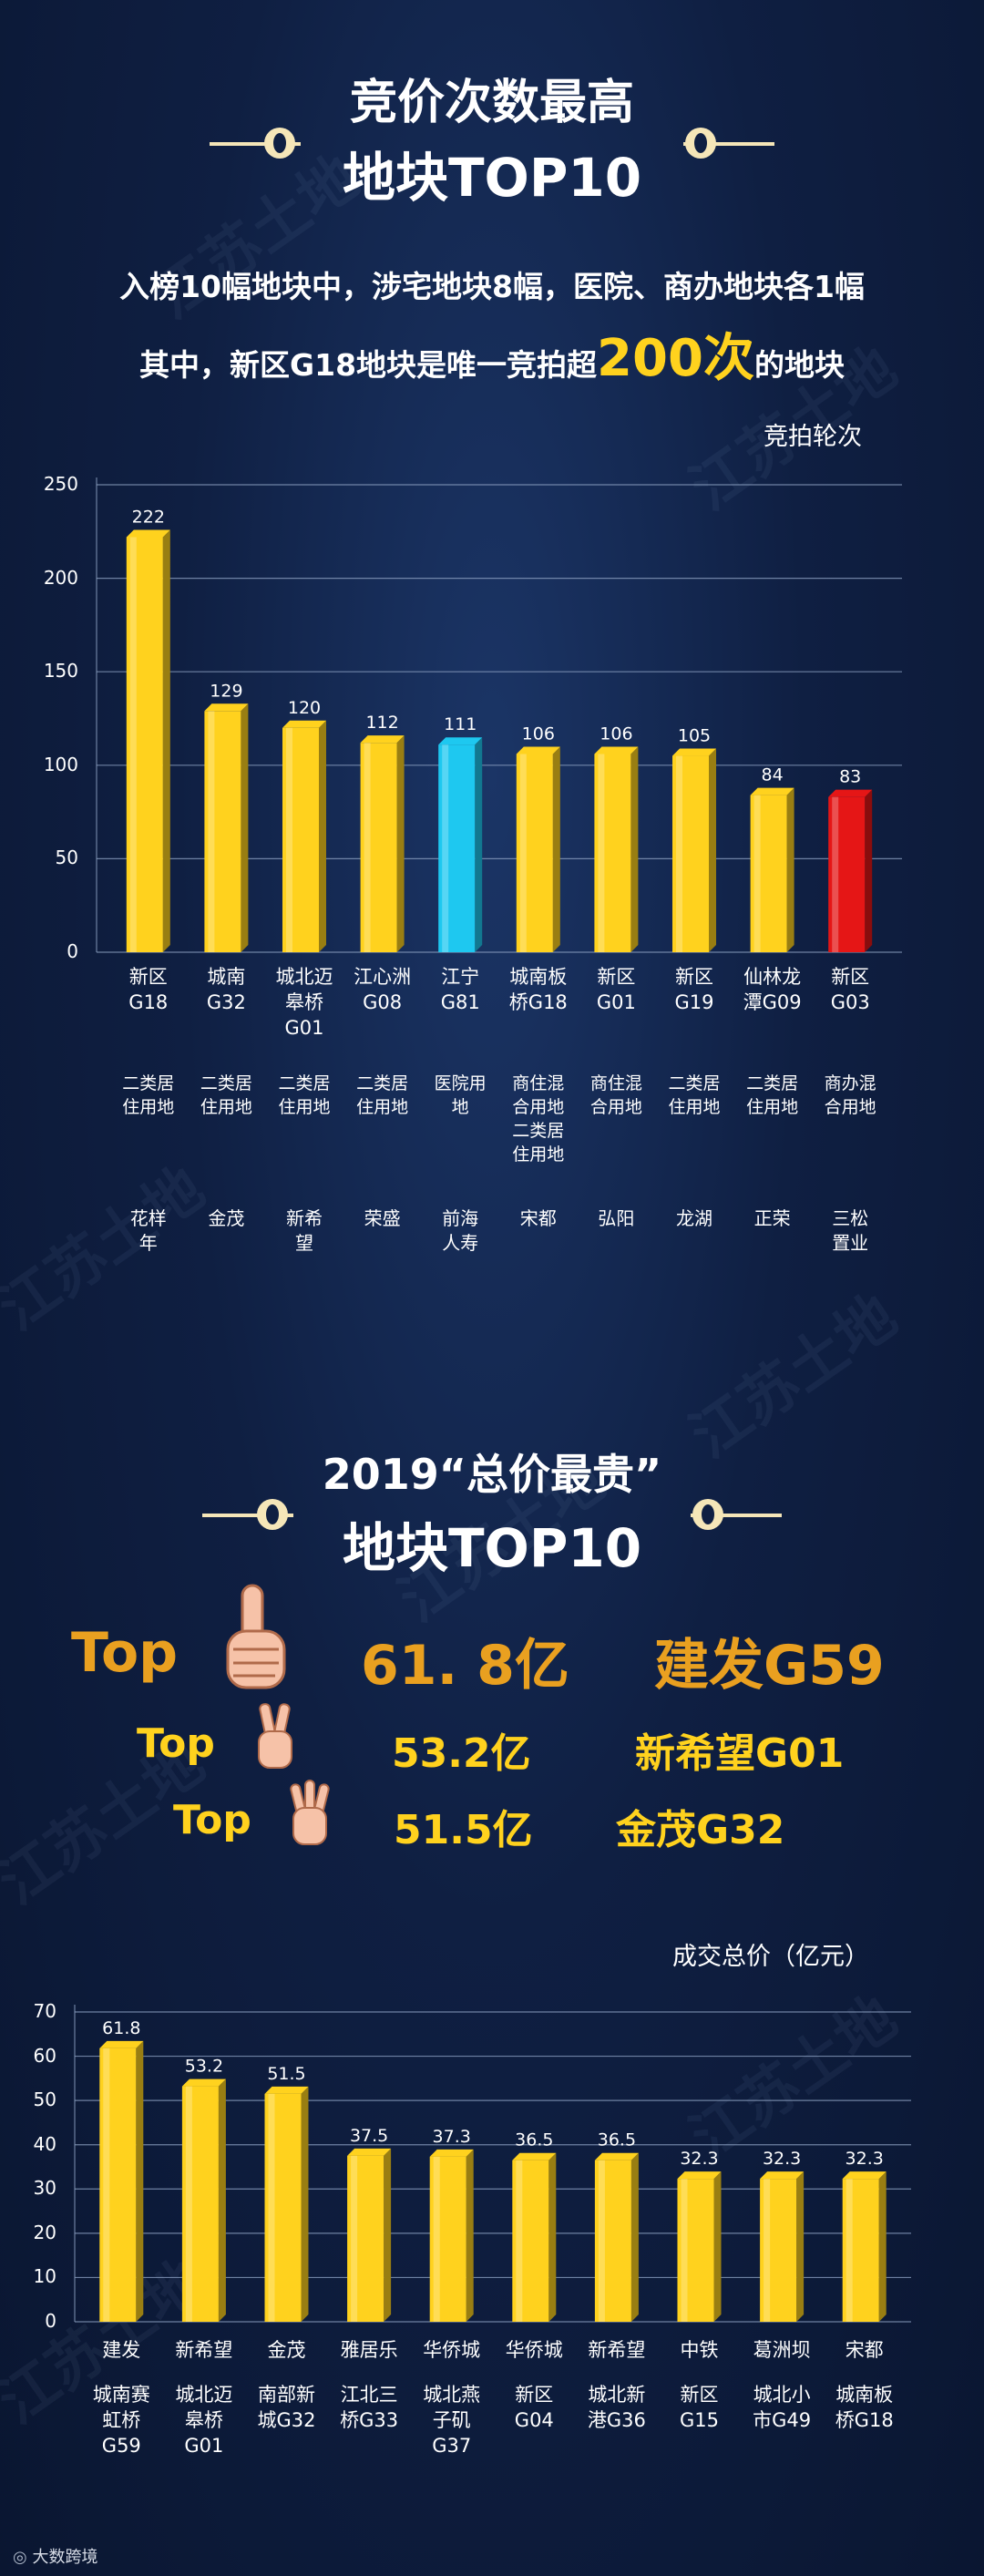 The width and height of the screenshot is (984, 2576). Describe the element at coordinates (60, 484) in the screenshot. I see `y-tick-label: 250` at that location.